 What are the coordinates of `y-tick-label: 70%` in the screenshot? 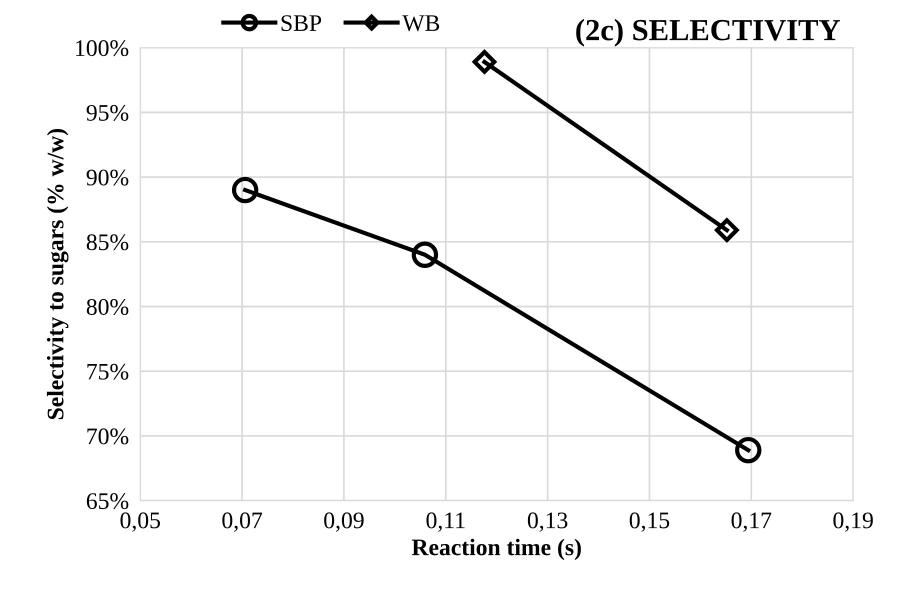 It's located at (107, 436).